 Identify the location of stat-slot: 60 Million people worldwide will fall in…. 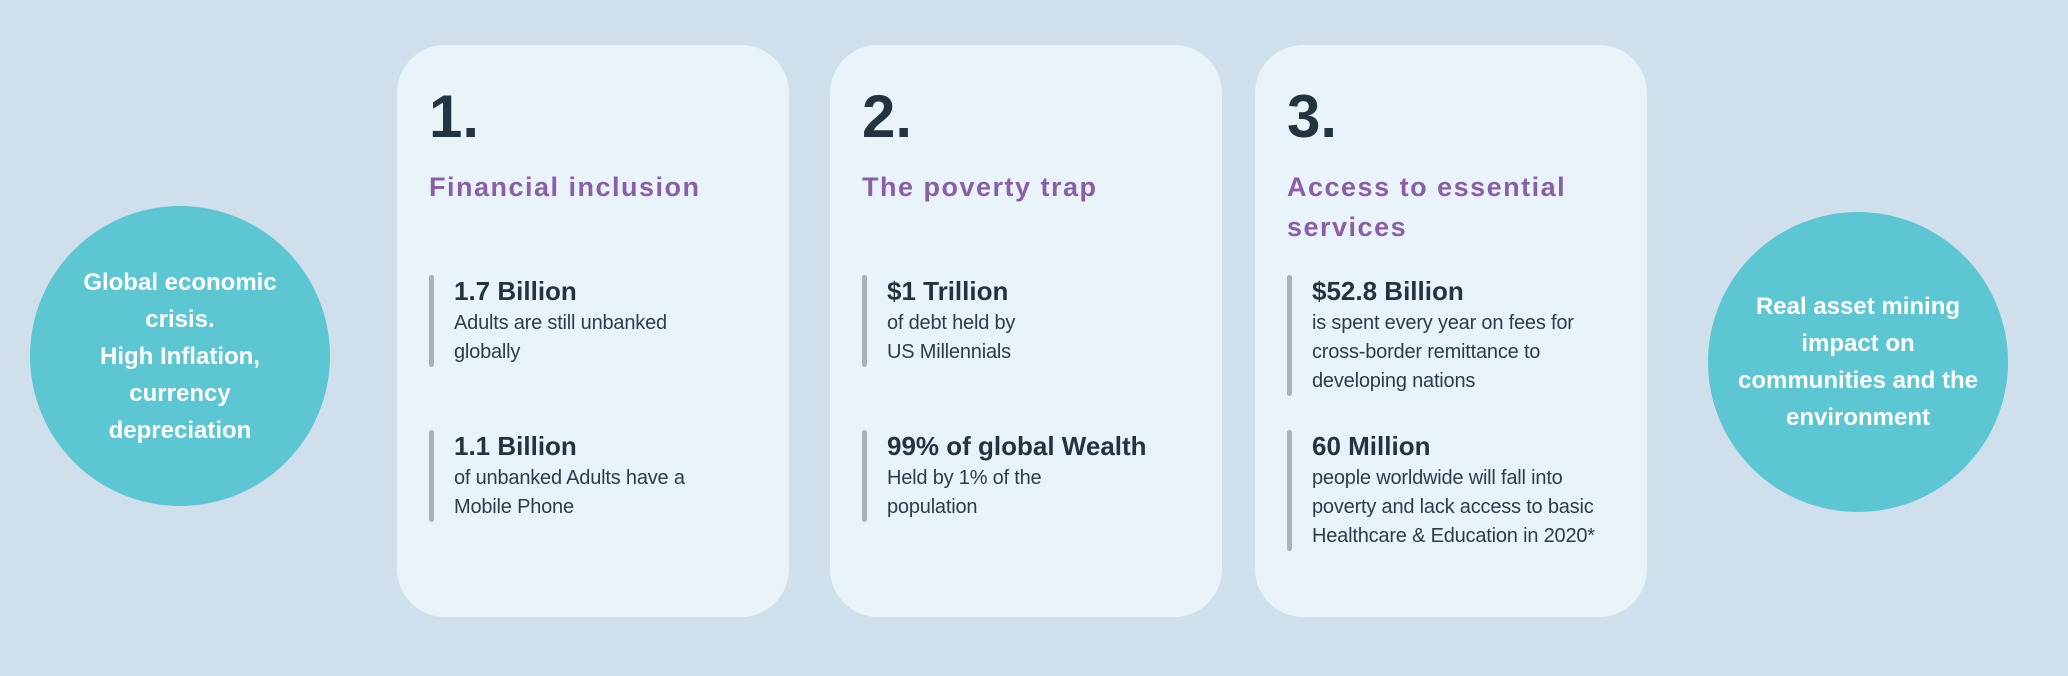
(1463, 505).